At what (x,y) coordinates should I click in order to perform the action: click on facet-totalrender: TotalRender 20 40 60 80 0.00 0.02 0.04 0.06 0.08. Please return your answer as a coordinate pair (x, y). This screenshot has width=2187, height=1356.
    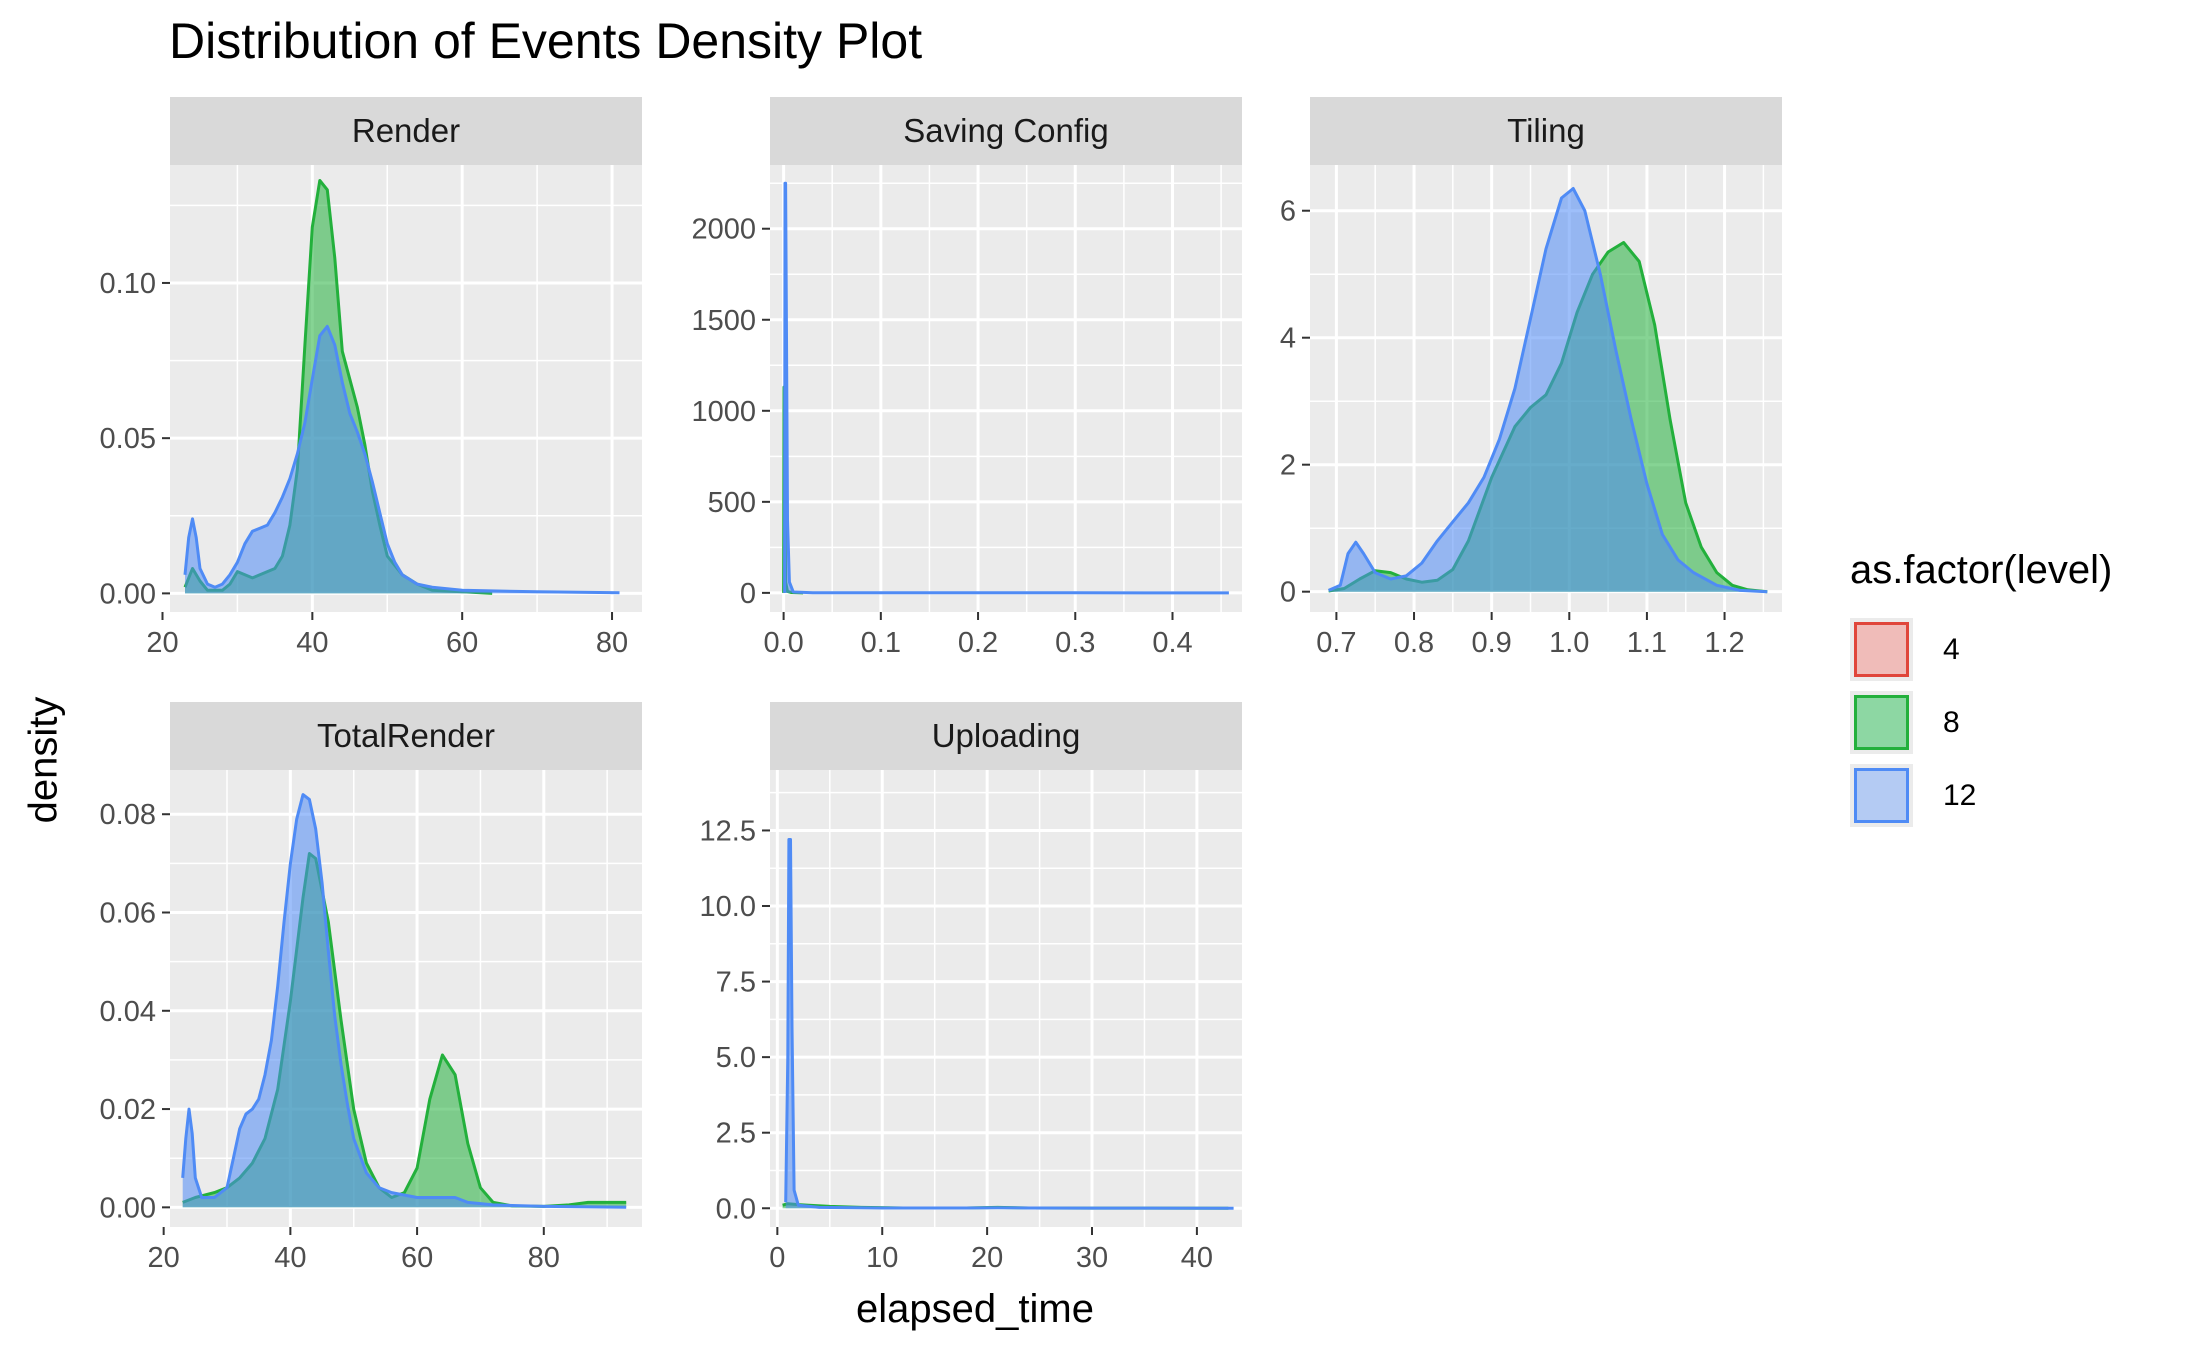
    Looking at the image, I should click on (371, 988).